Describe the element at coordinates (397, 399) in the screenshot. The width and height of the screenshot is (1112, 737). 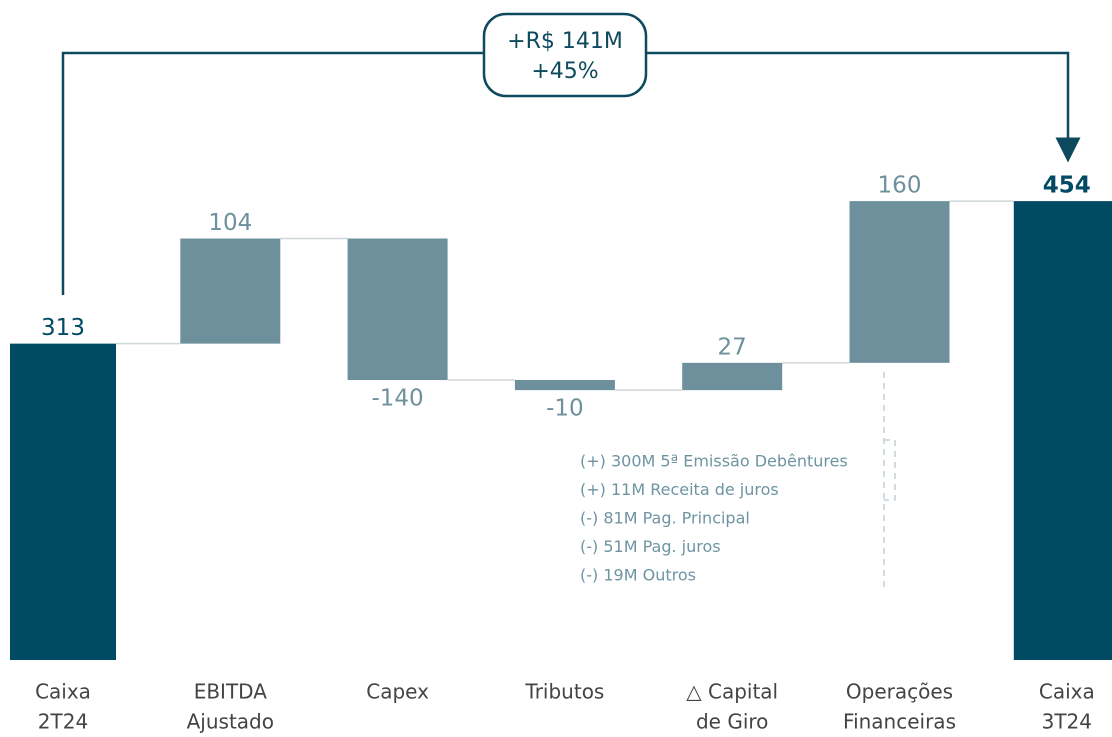
I see `value-label: -140` at that location.